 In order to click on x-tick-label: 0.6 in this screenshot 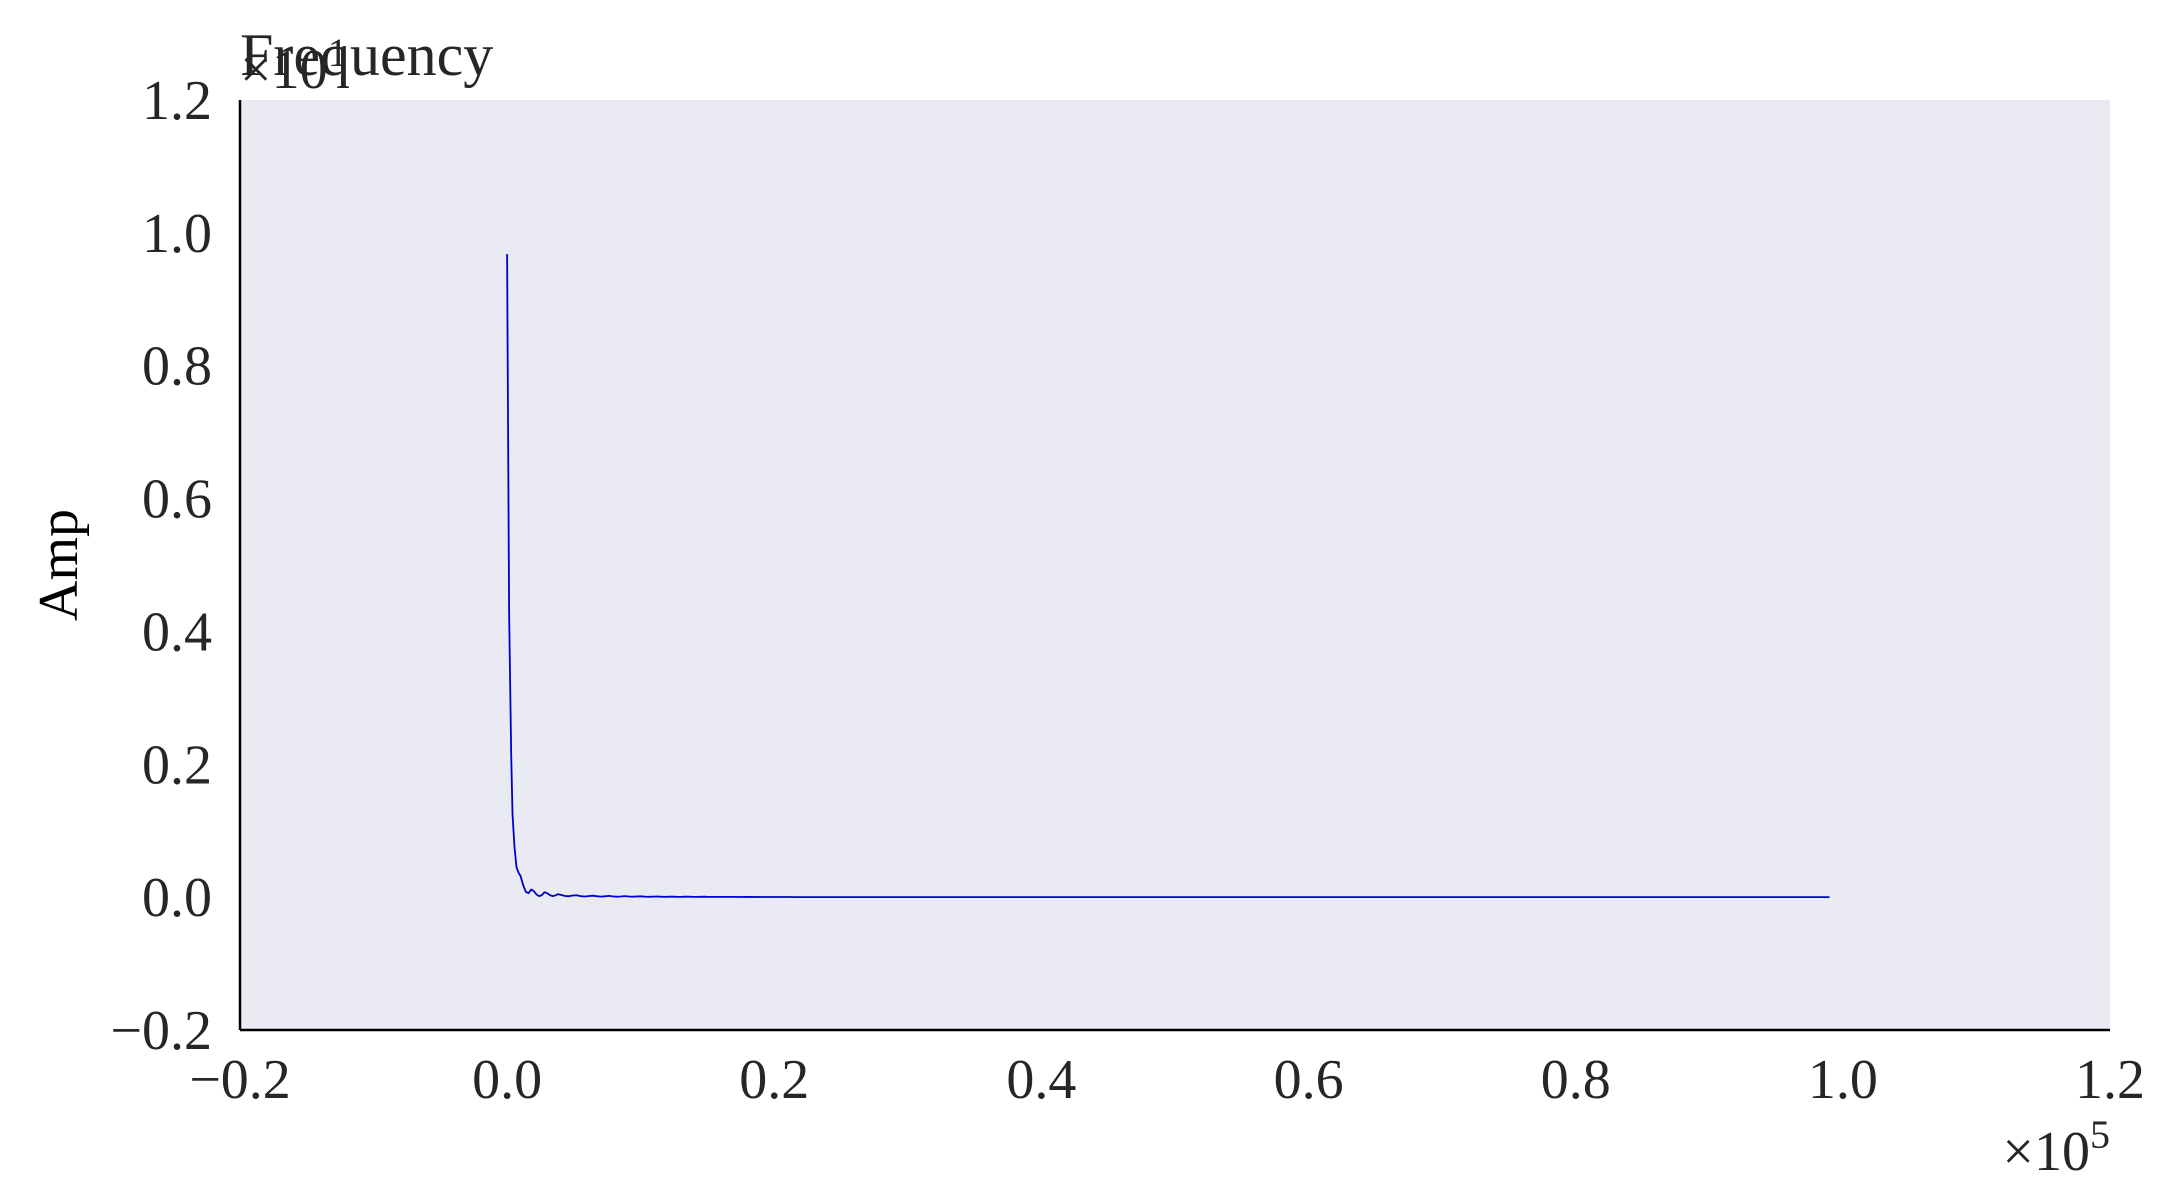, I will do `click(1309, 1080)`.